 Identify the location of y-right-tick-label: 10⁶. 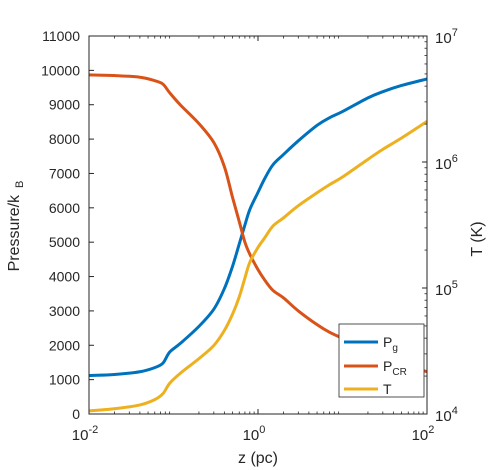
(446, 163).